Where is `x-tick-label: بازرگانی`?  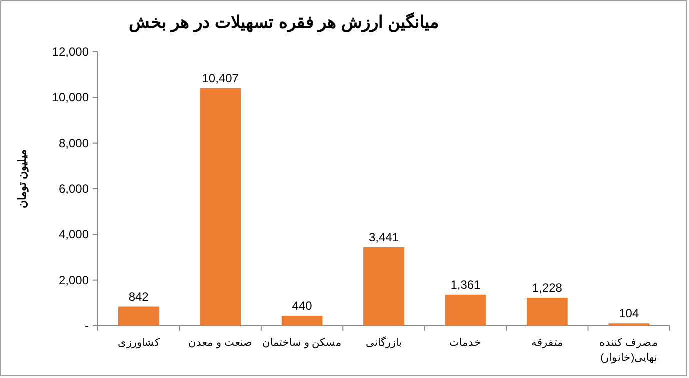 x-tick-label: بازرگانی is located at coordinates (384, 342).